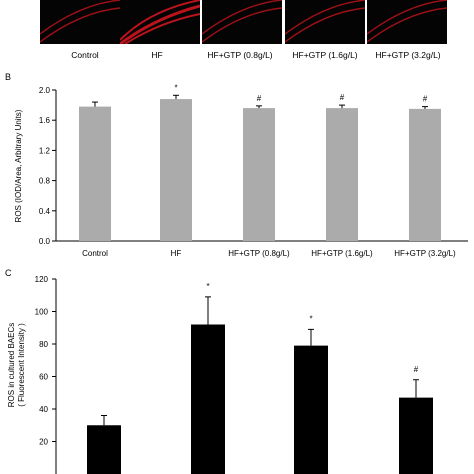 The width and height of the screenshot is (474, 474). Describe the element at coordinates (45, 90) in the screenshot. I see `y-tick-label: 2.0` at that location.